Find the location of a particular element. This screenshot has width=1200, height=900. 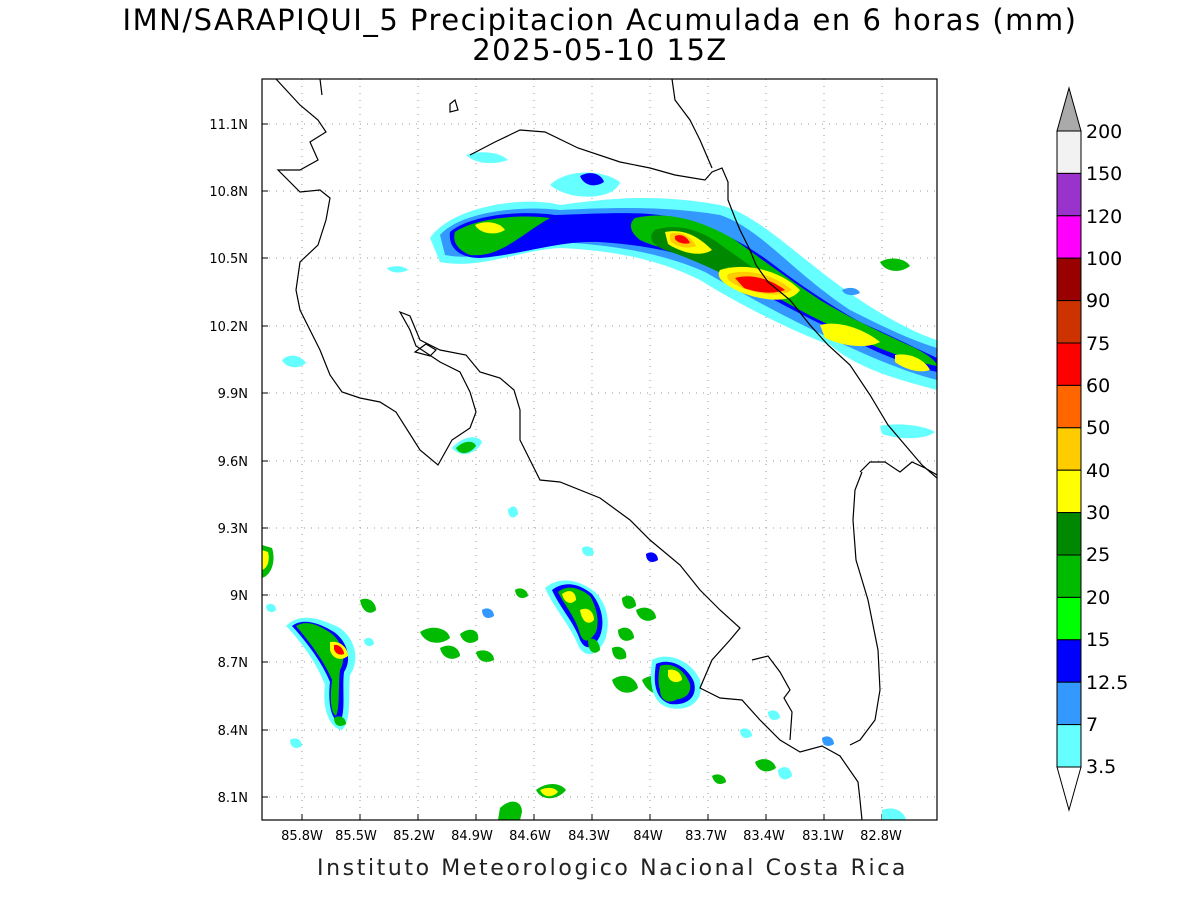

precip-band-north is located at coordinates (662, 295).